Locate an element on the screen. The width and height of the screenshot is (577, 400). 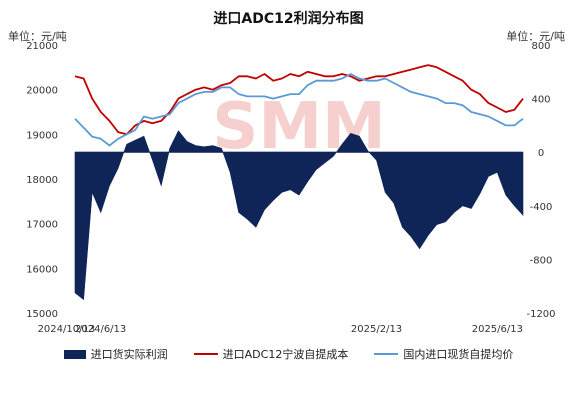
y-left-tick-label: 16000 is located at coordinates (42, 269).